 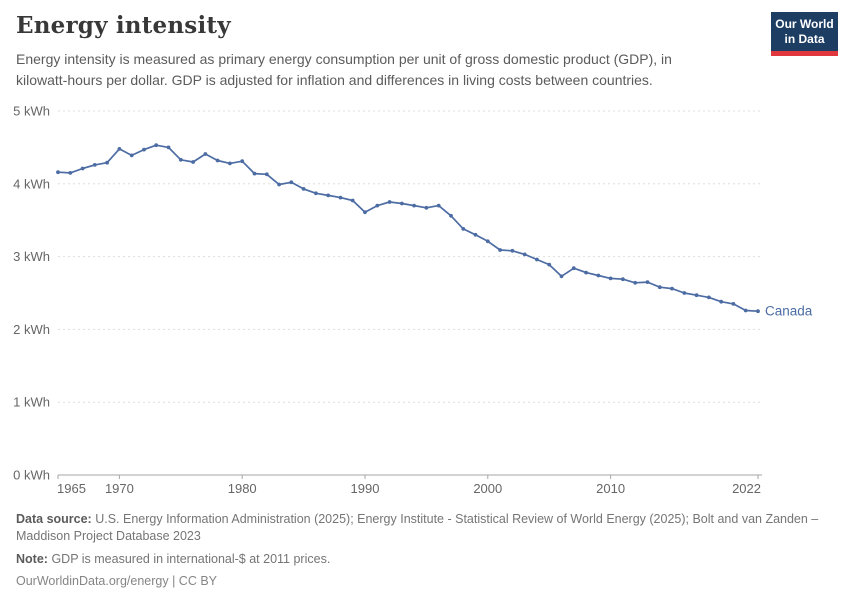 I want to click on x-axis-tick-label: 1990, so click(x=365, y=488).